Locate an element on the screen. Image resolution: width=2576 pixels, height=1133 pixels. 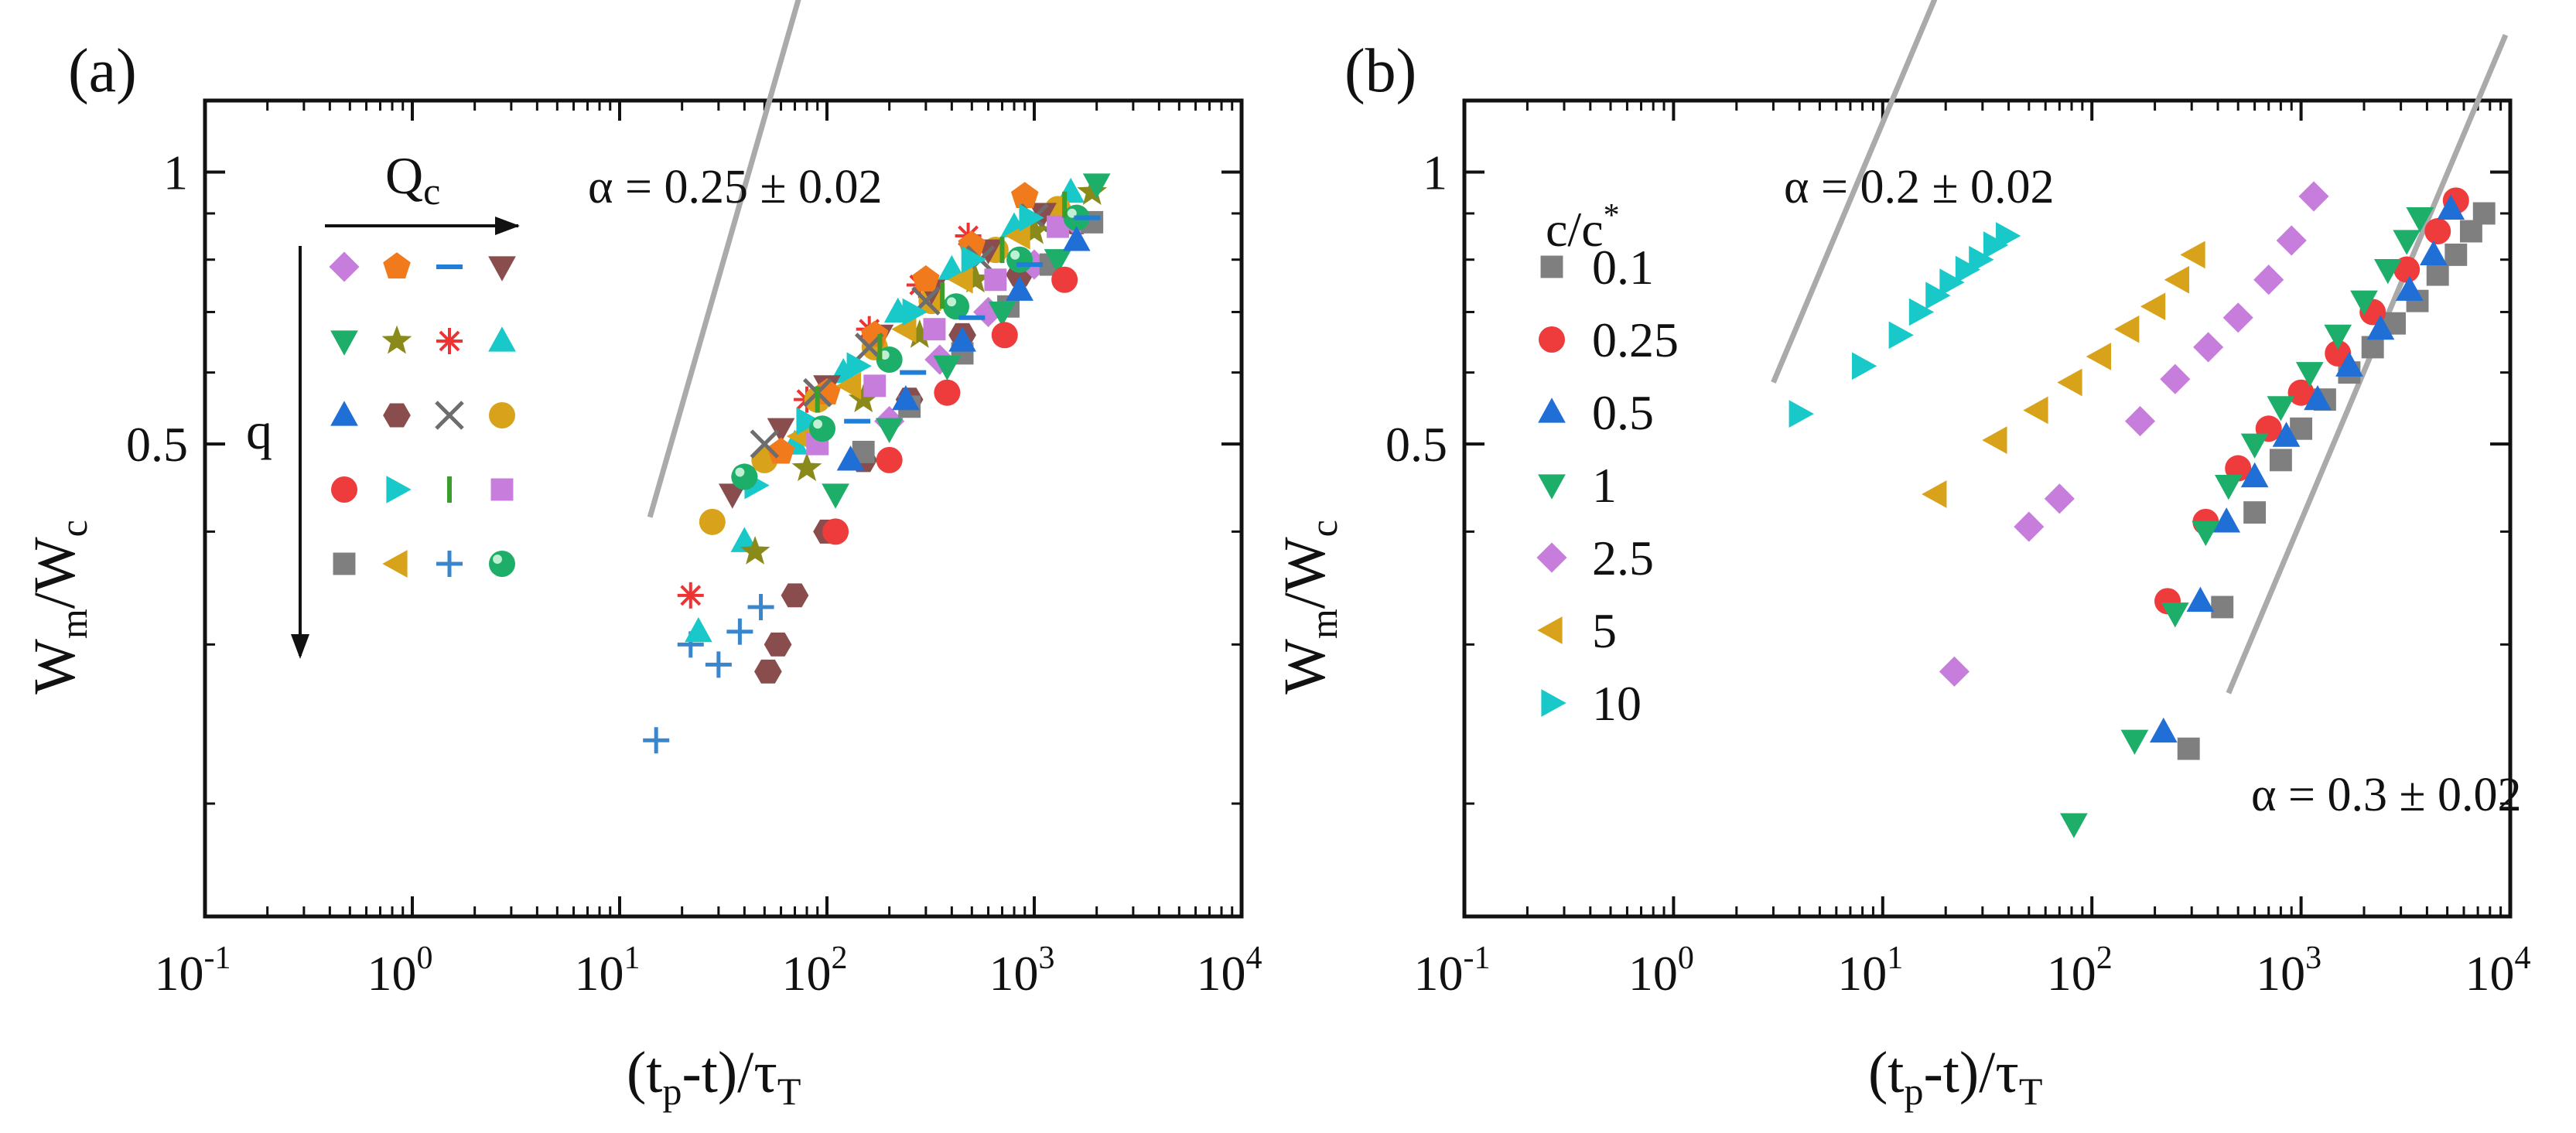
x-tick-label: 10⁴ is located at coordinates (2498, 970).